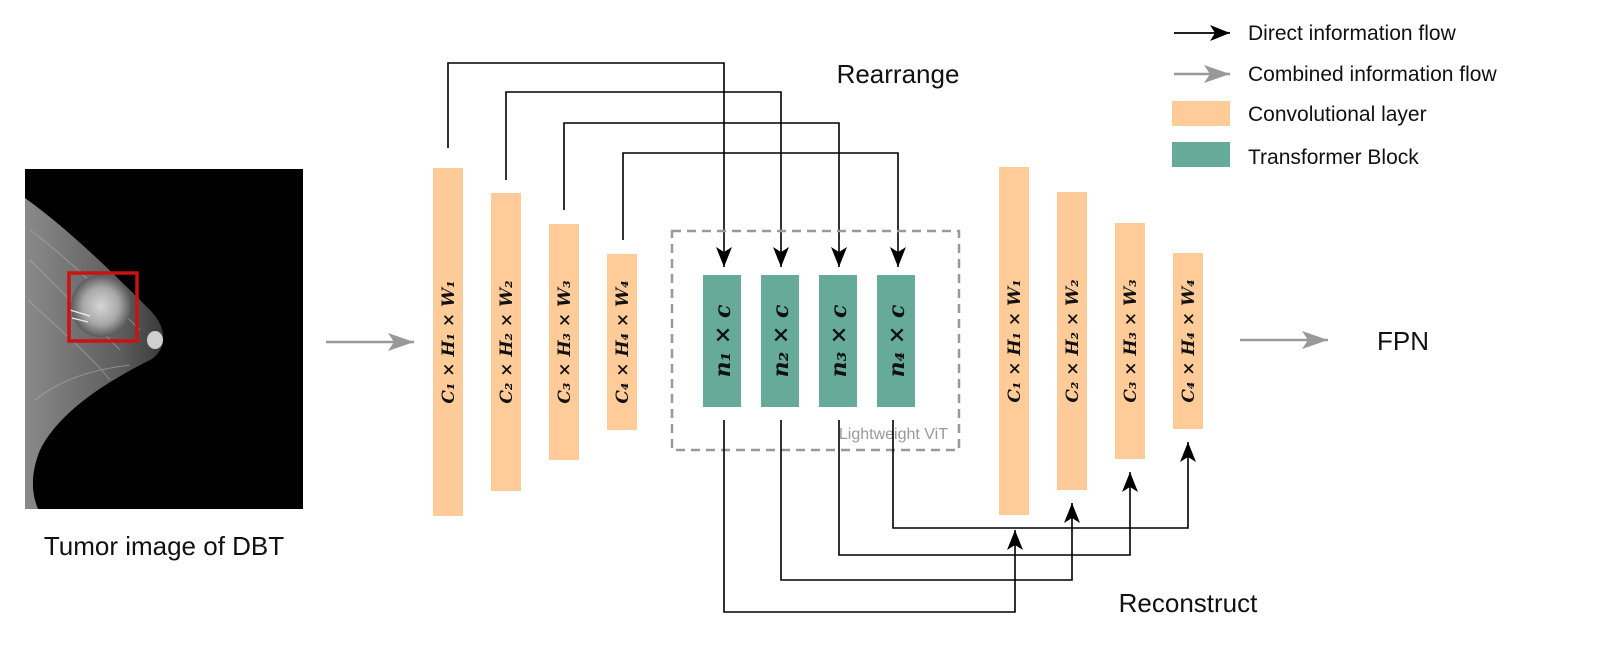 This screenshot has height=671, width=1618. What do you see at coordinates (103, 307) in the screenshot?
I see `tumor-roi-box` at bounding box center [103, 307].